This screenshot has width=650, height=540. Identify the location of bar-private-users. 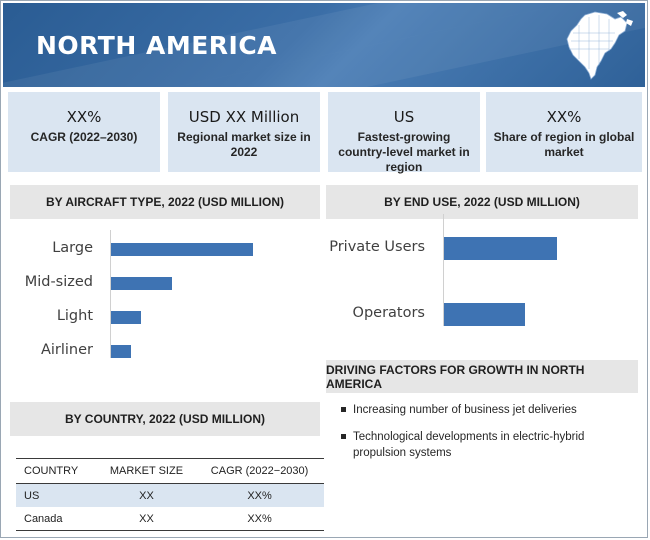
(500, 248).